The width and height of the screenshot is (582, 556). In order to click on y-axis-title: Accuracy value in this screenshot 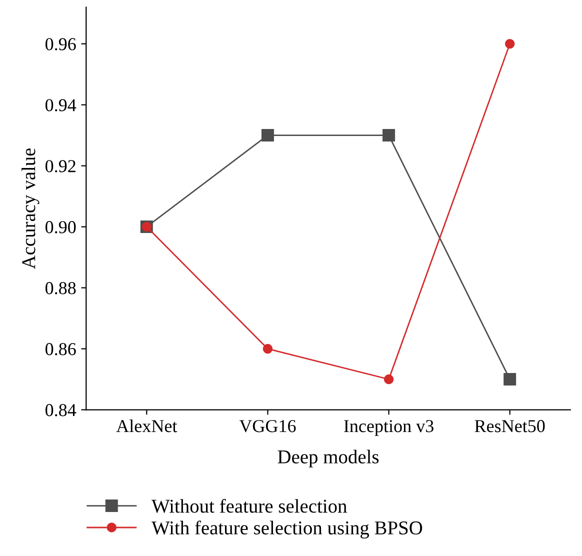, I will do `click(31, 209)`.